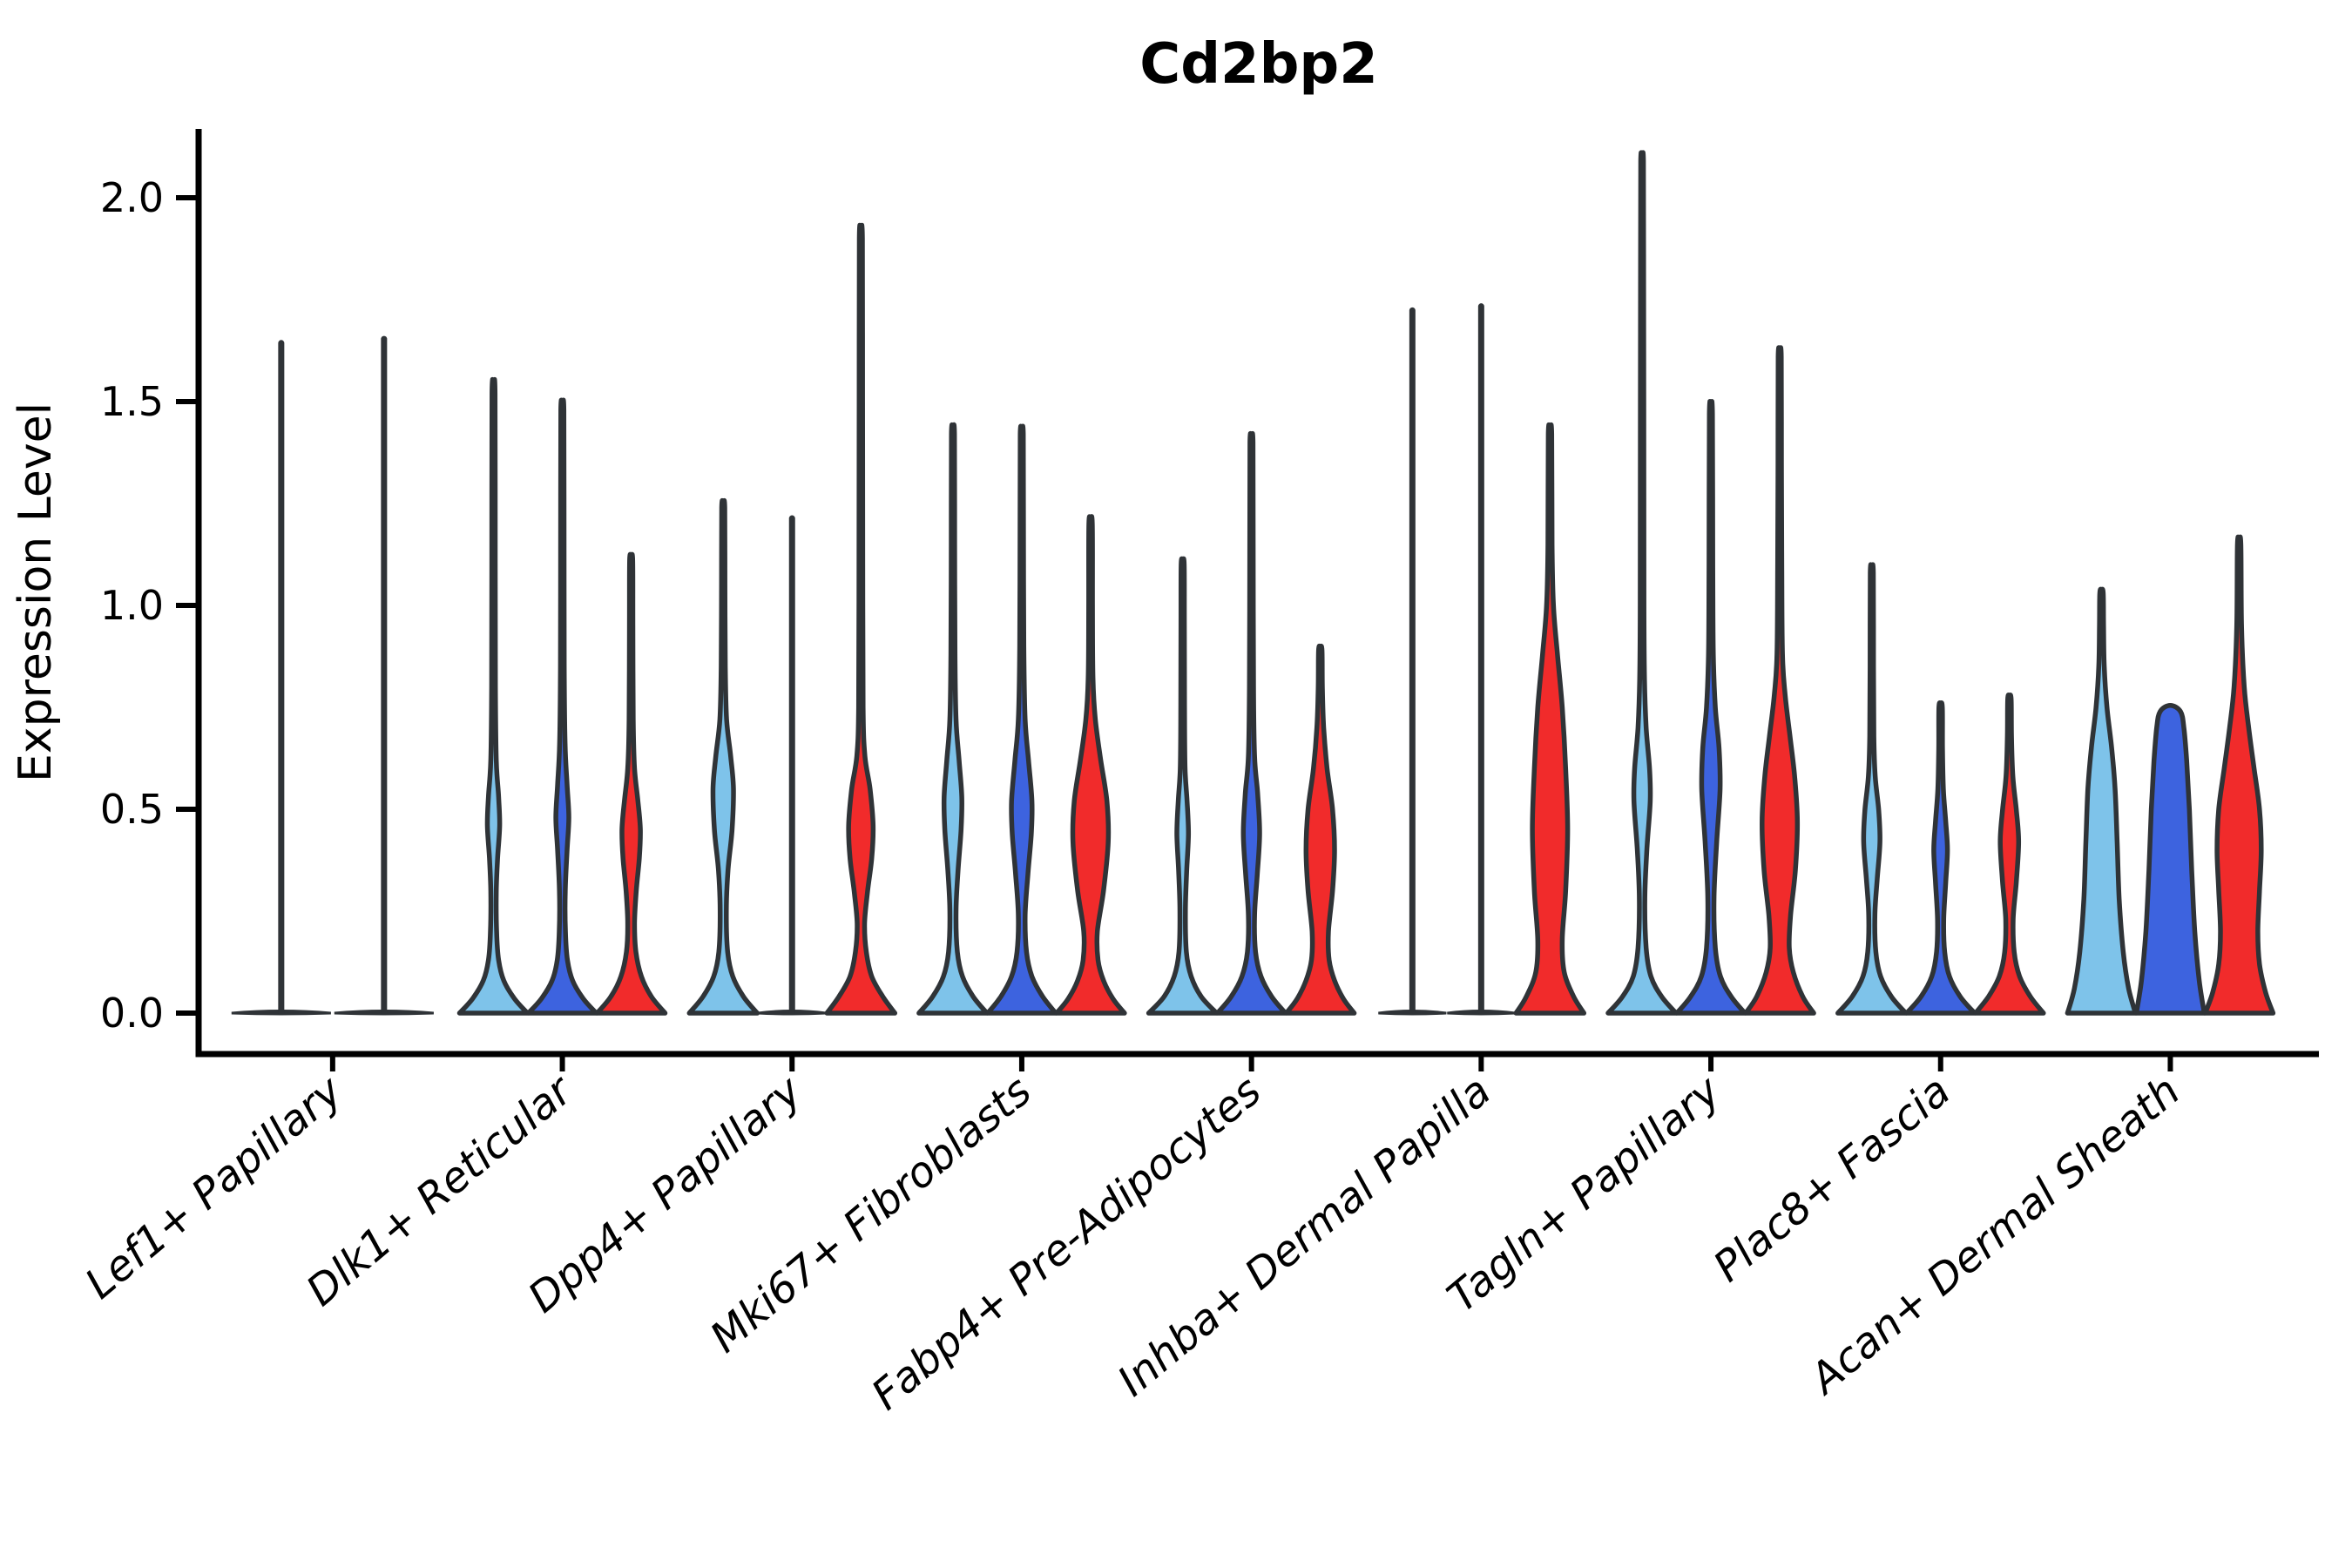 The width and height of the screenshot is (2352, 1568). I want to click on y-tick-label: 0.0, so click(132, 1014).